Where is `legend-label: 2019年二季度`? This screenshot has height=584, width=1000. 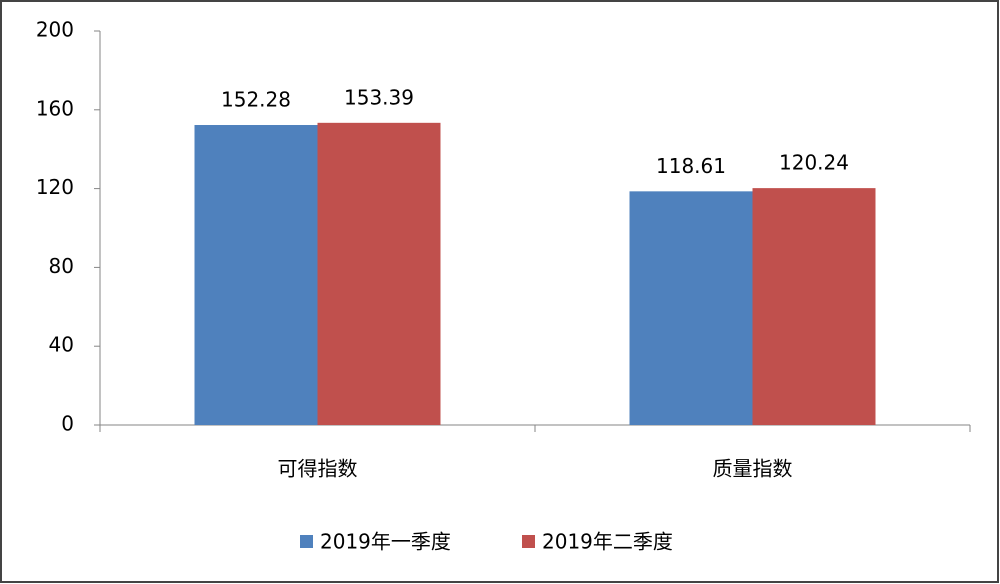 legend-label: 2019年二季度 is located at coordinates (607, 542).